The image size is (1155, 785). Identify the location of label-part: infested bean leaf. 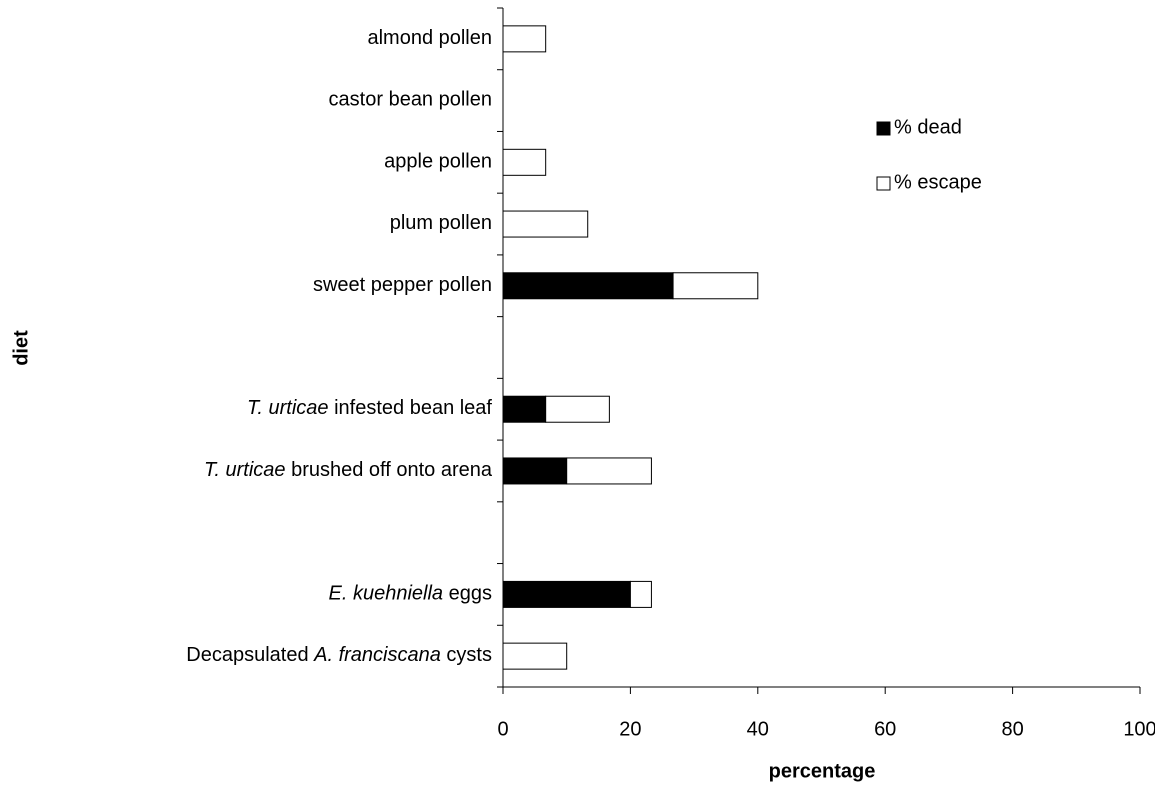
(411, 409).